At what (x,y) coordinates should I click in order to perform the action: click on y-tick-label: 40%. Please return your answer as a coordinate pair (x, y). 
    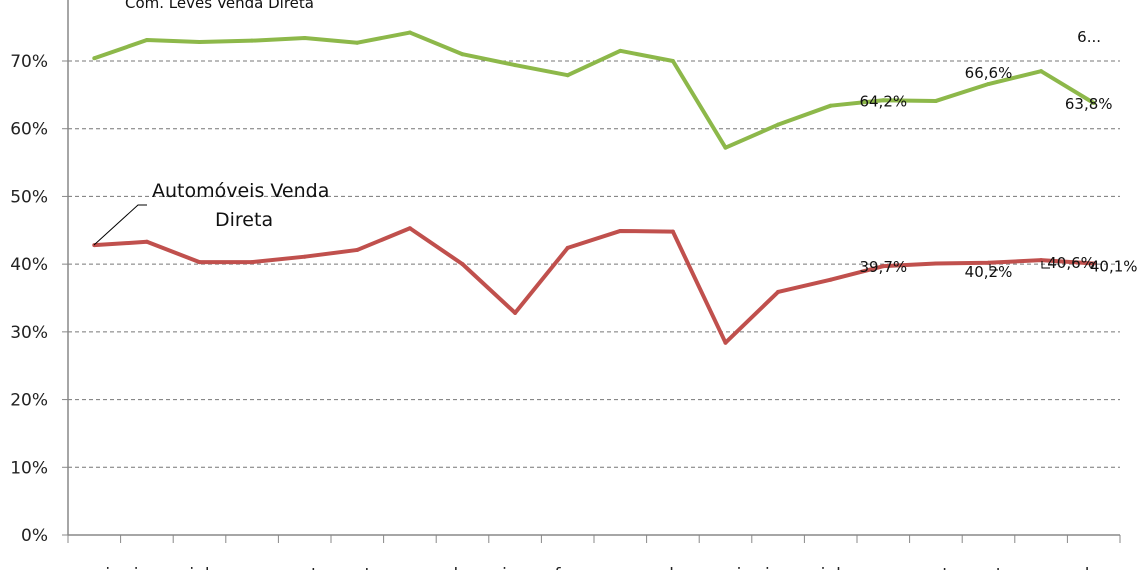
    Looking at the image, I should click on (29, 265).